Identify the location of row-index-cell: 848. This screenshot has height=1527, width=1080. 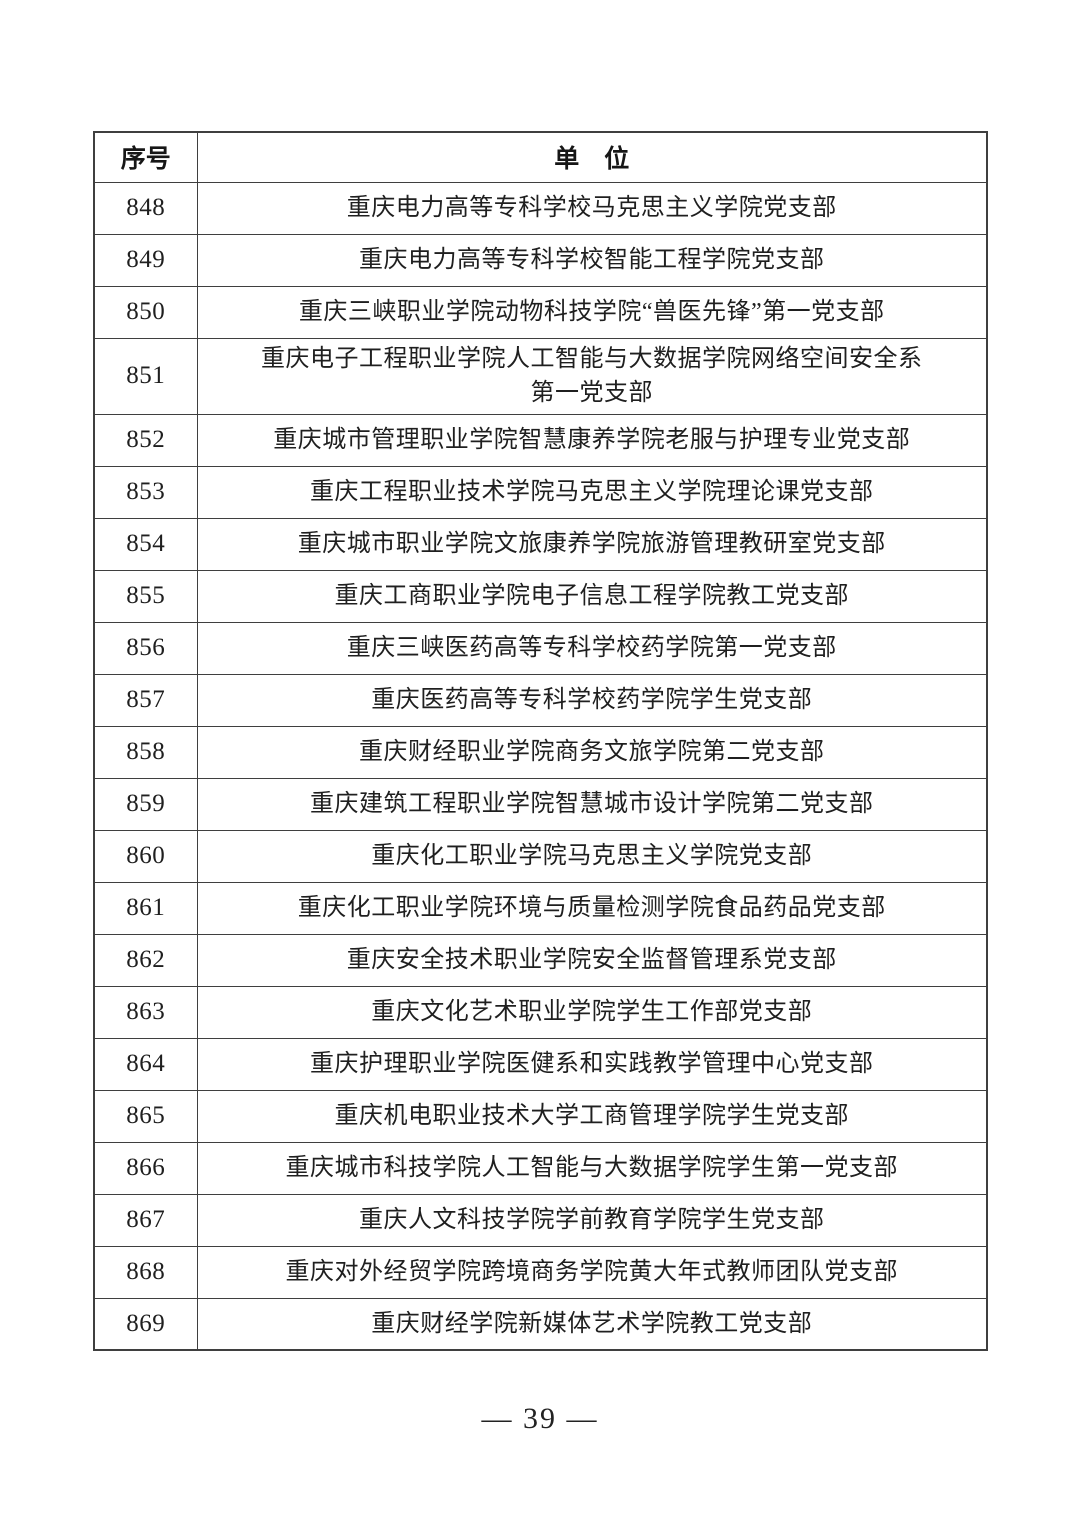
(145, 208).